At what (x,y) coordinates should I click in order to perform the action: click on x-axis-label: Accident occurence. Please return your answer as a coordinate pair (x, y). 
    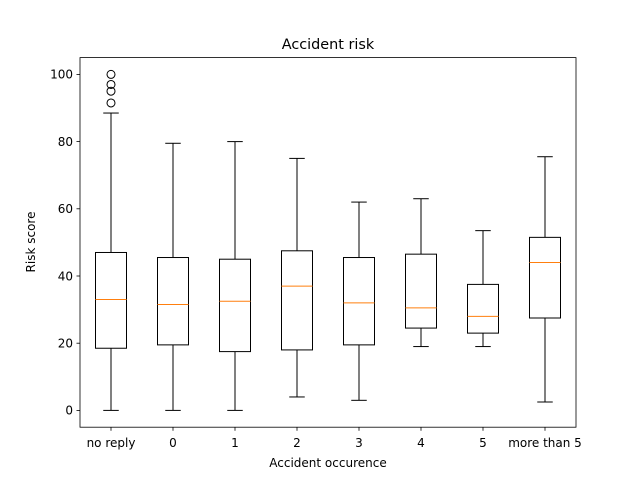
    Looking at the image, I should click on (327, 463).